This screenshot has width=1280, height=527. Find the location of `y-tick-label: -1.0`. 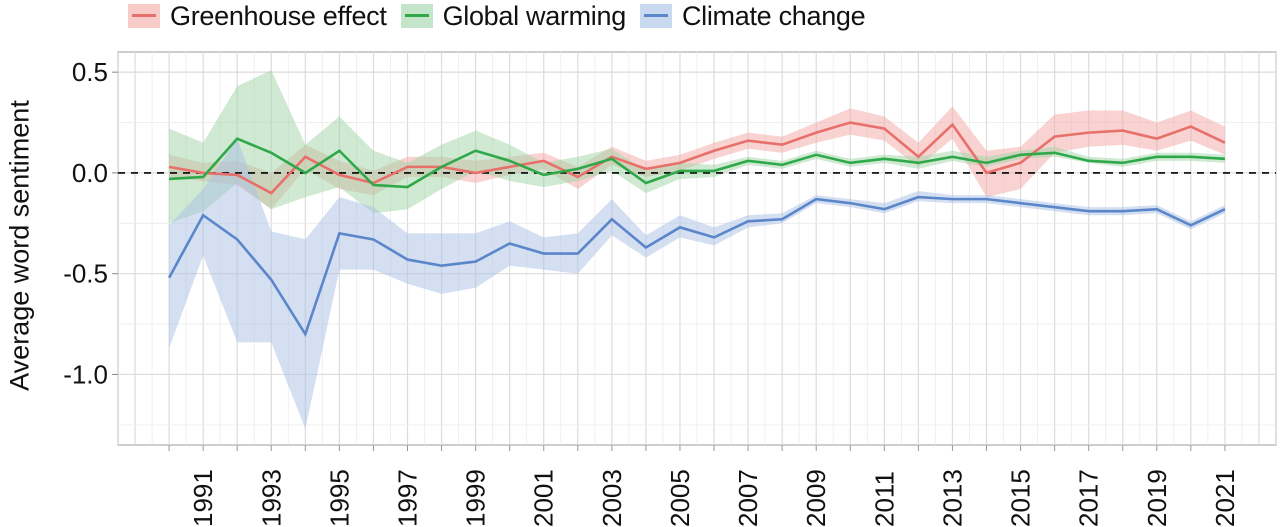

y-tick-label: -1.0 is located at coordinates (85, 374).